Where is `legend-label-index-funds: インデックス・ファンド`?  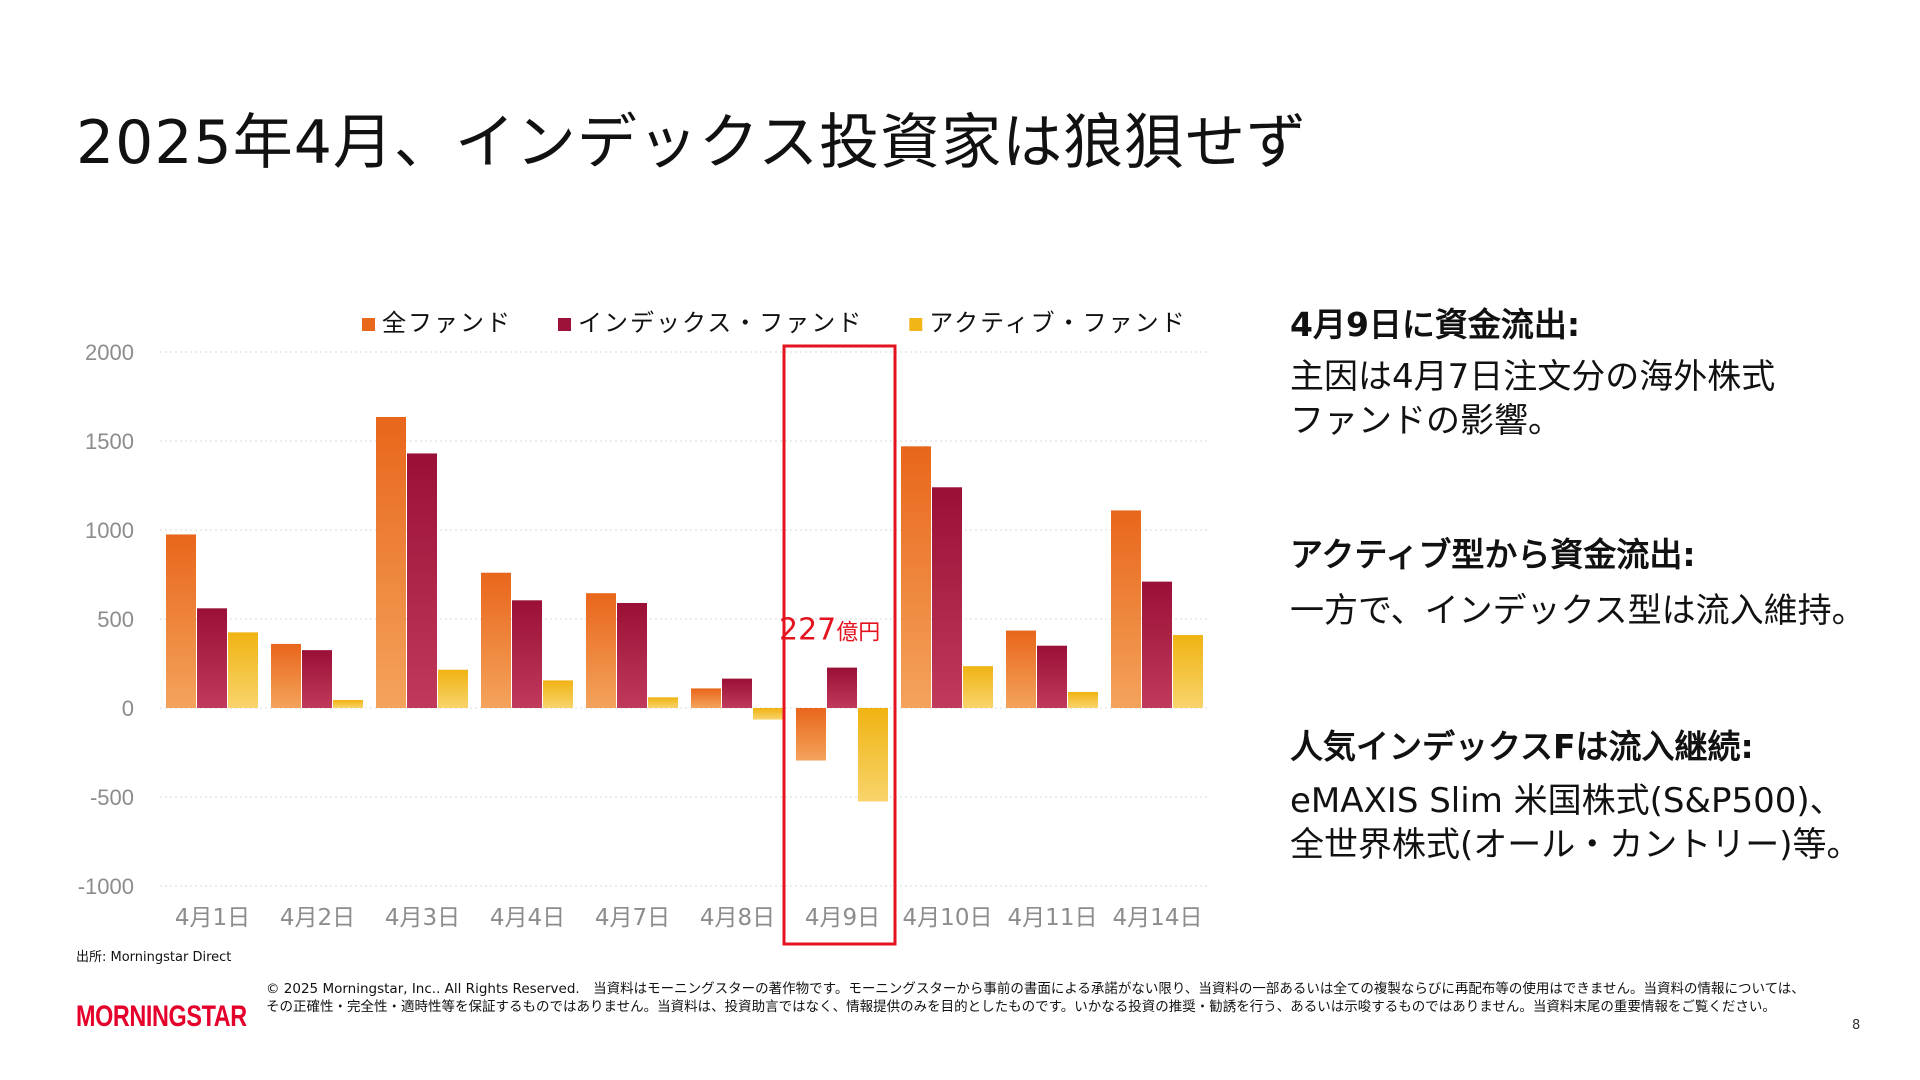
legend-label-index-funds: インデックス・ファンド is located at coordinates (720, 323).